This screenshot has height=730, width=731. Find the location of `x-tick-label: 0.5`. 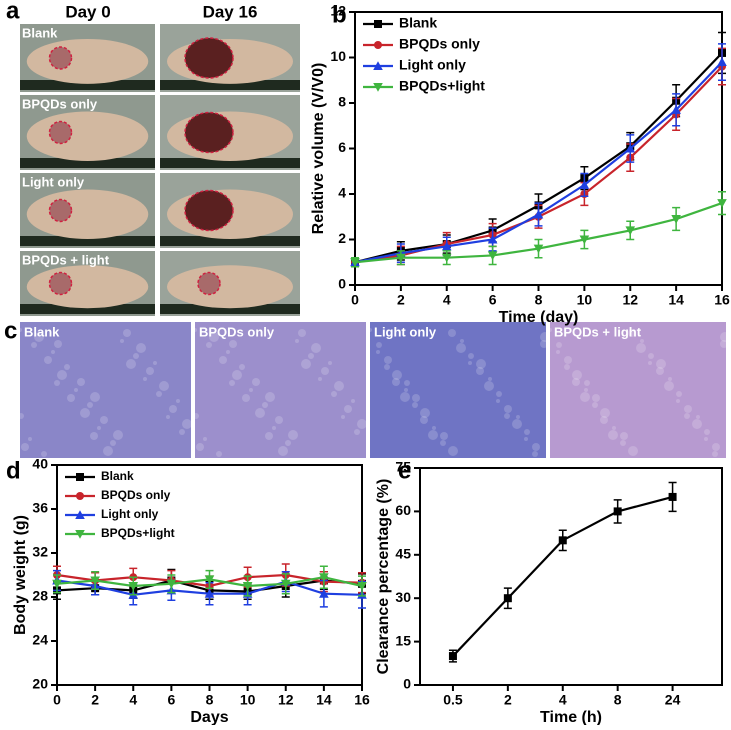

x-tick-label: 0.5 is located at coordinates (453, 700).